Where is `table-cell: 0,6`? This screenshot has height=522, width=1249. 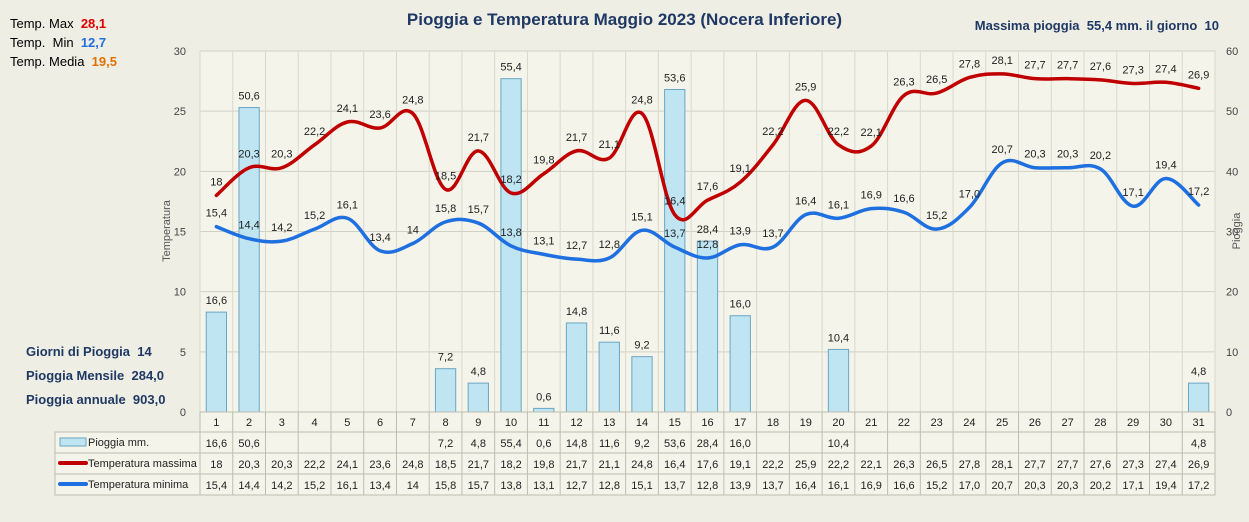
table-cell: 0,6 is located at coordinates (543, 444).